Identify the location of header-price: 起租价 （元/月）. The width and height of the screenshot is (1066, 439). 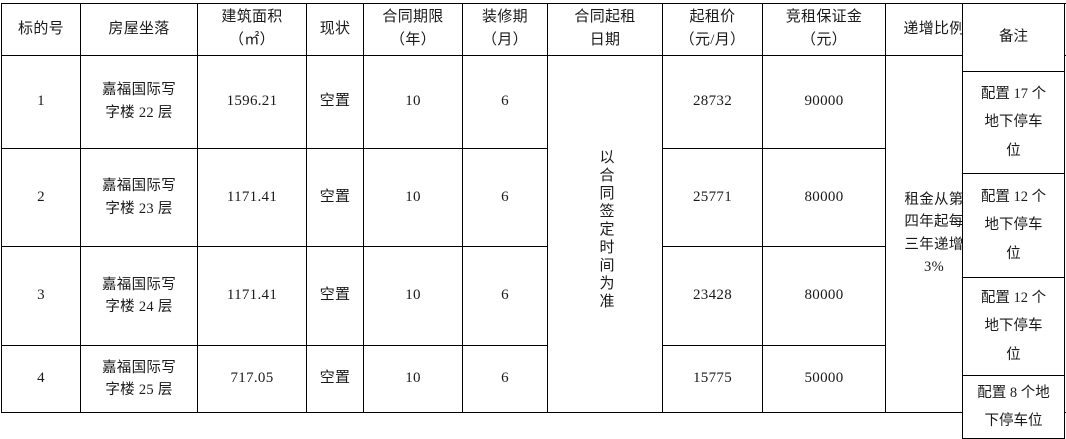
(713, 30).